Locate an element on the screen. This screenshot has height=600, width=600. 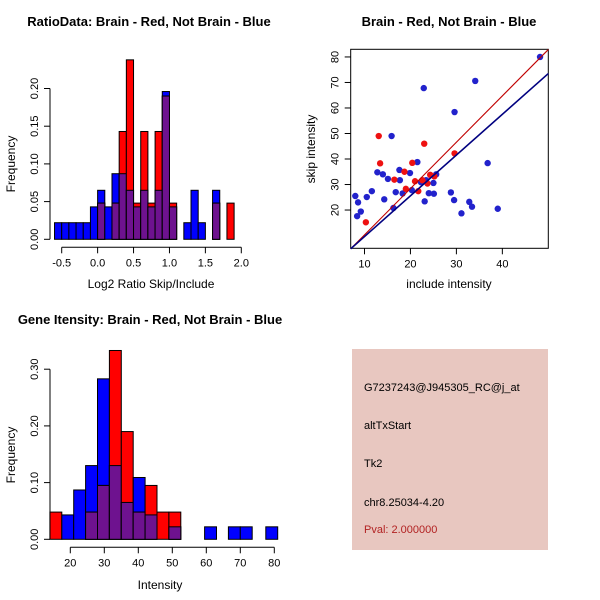
event-type-text: altTxStart is located at coordinates (388, 426).